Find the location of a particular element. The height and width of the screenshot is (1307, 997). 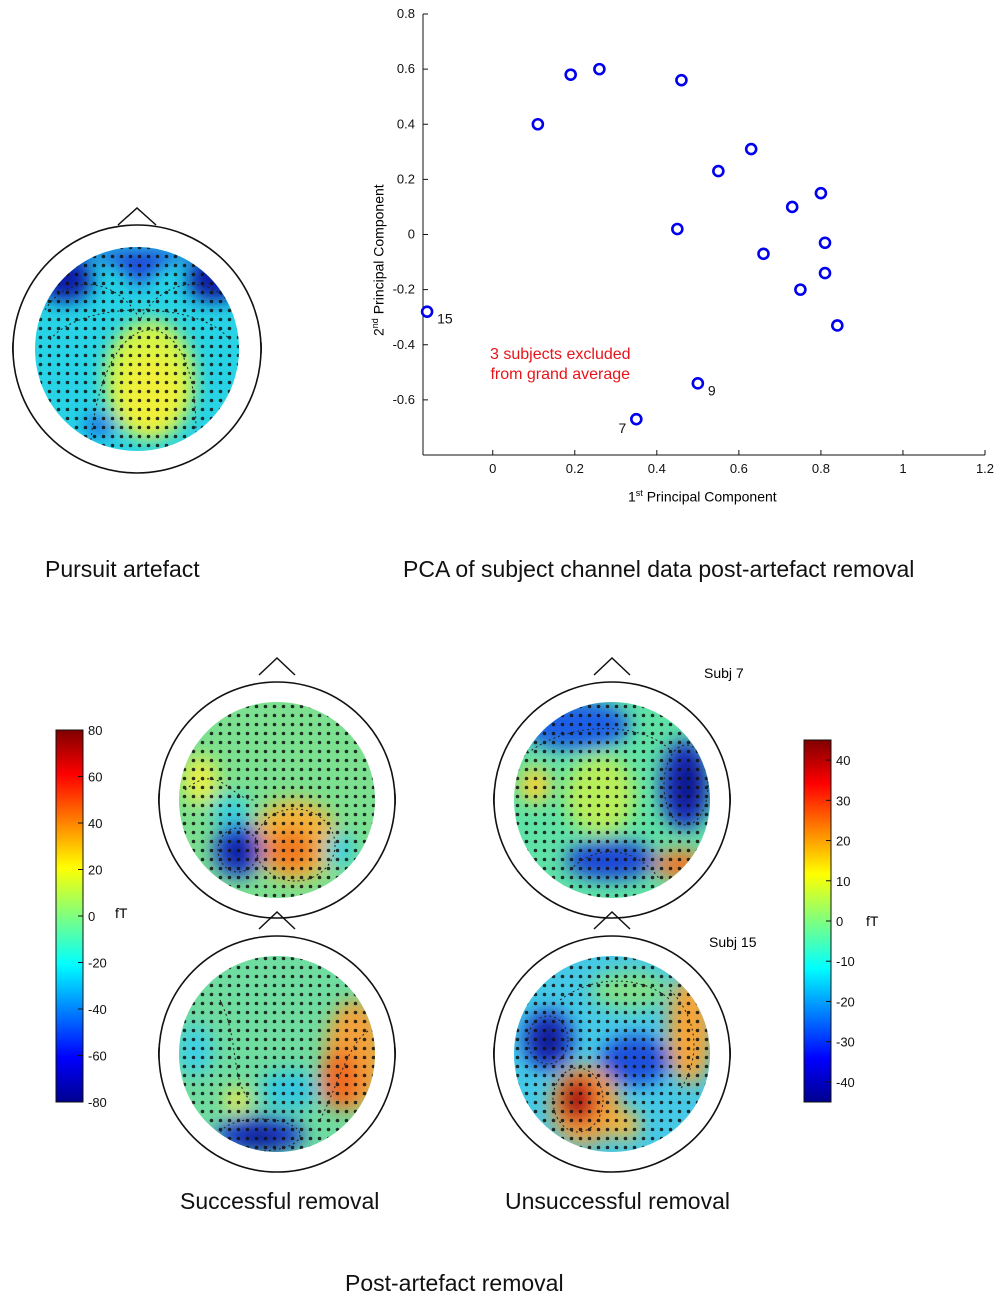

x-tick-label: 0 is located at coordinates (492, 468).